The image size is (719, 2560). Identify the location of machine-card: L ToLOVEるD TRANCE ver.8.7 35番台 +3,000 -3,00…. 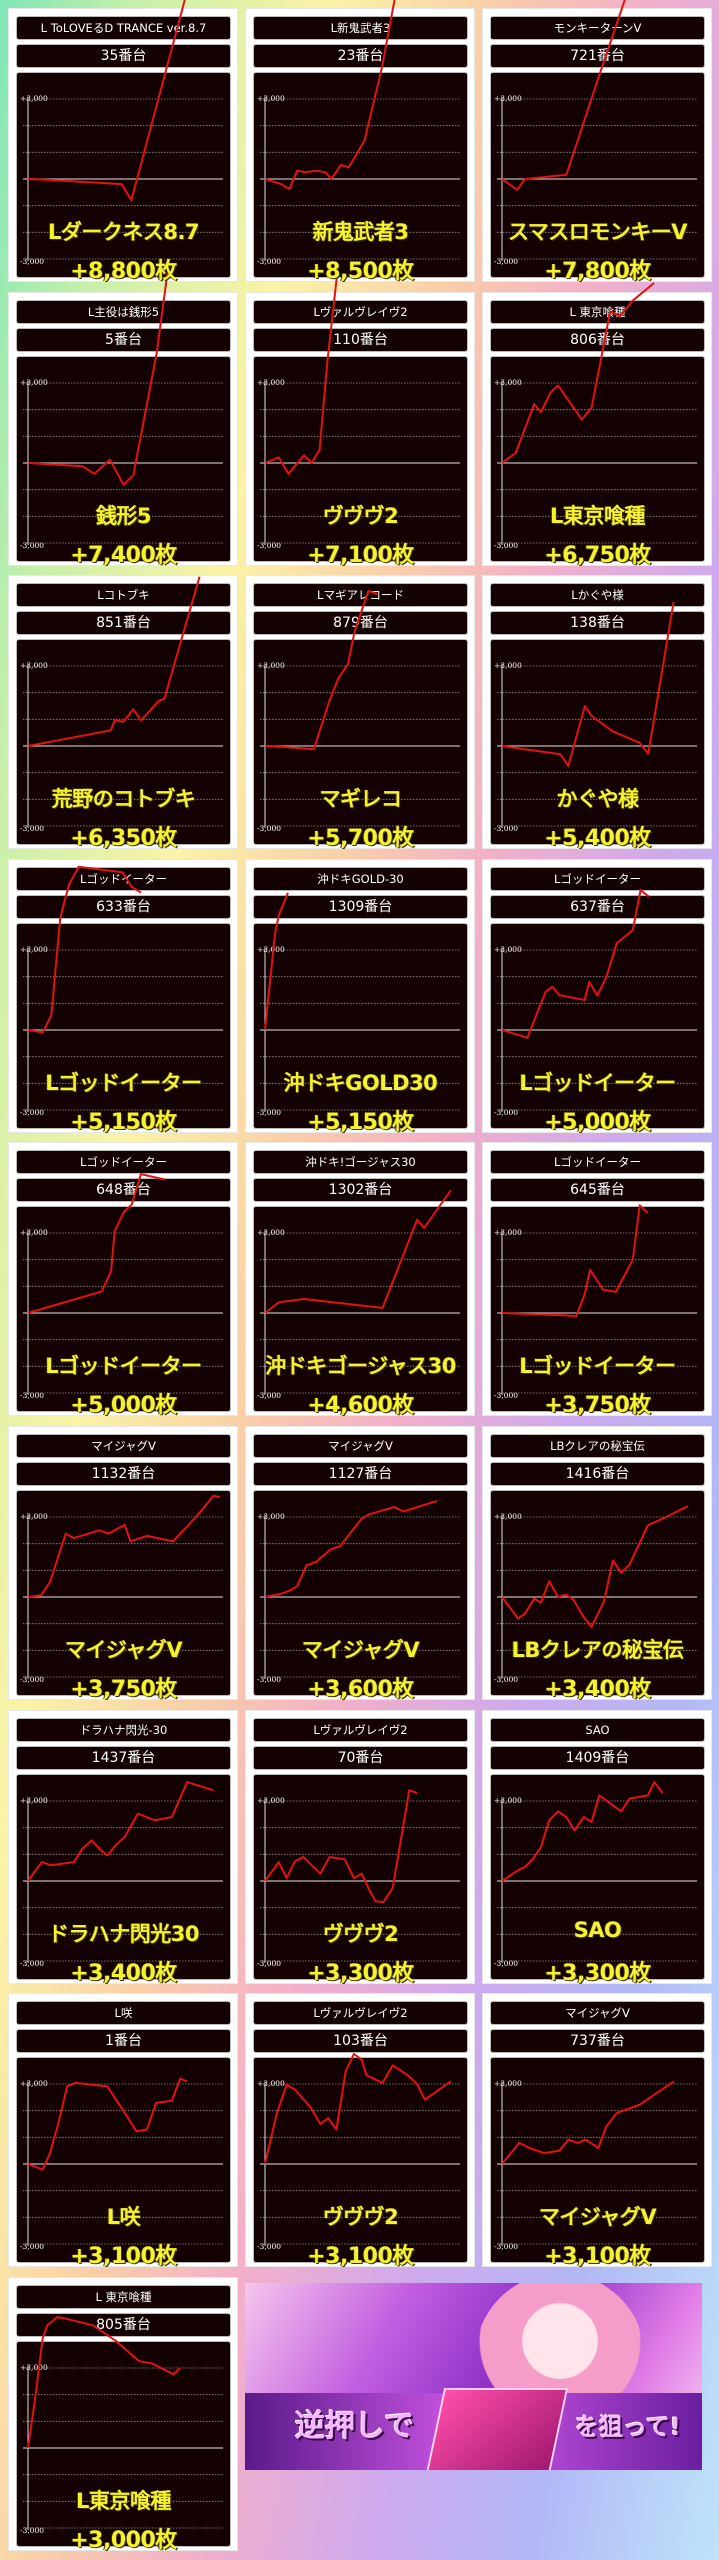
(123, 142).